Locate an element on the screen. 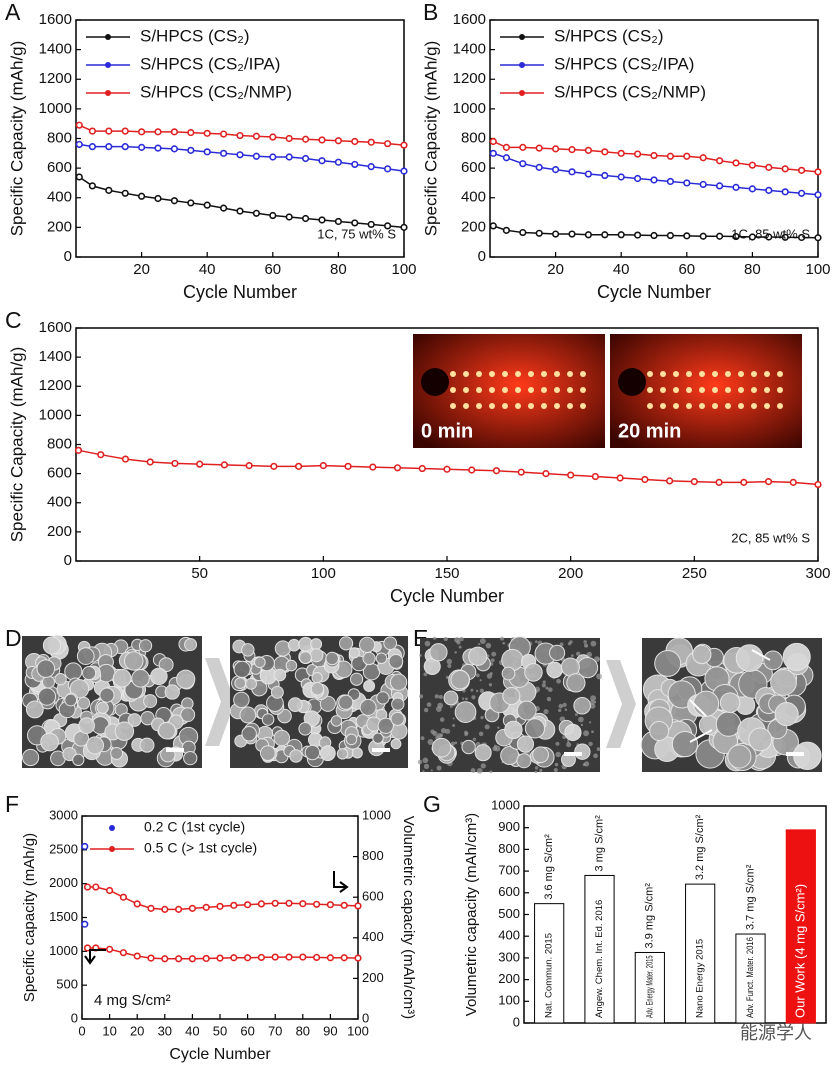 This screenshot has width=834, height=1066. y-tick-label: 800 is located at coordinates (473, 137).